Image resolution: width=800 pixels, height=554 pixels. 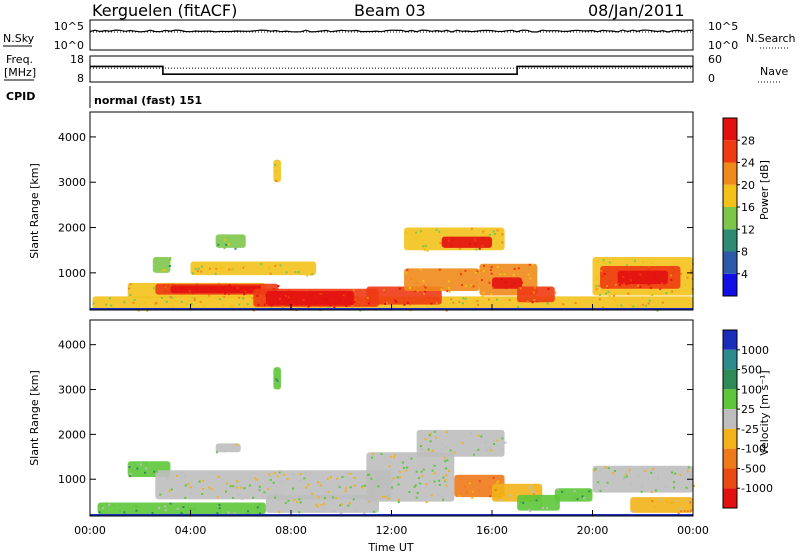 What do you see at coordinates (181, 508) in the screenshot?
I see `velocity-region` at bounding box center [181, 508].